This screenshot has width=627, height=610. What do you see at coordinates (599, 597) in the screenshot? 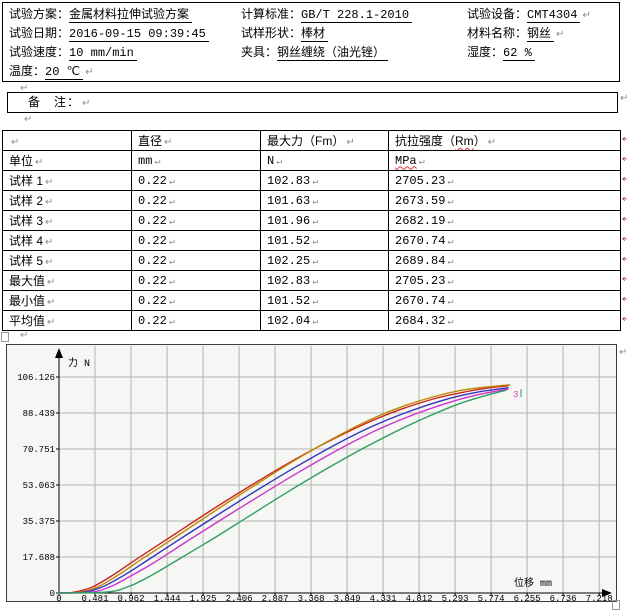
I see `x-tick-label: 7.218` at bounding box center [599, 597].